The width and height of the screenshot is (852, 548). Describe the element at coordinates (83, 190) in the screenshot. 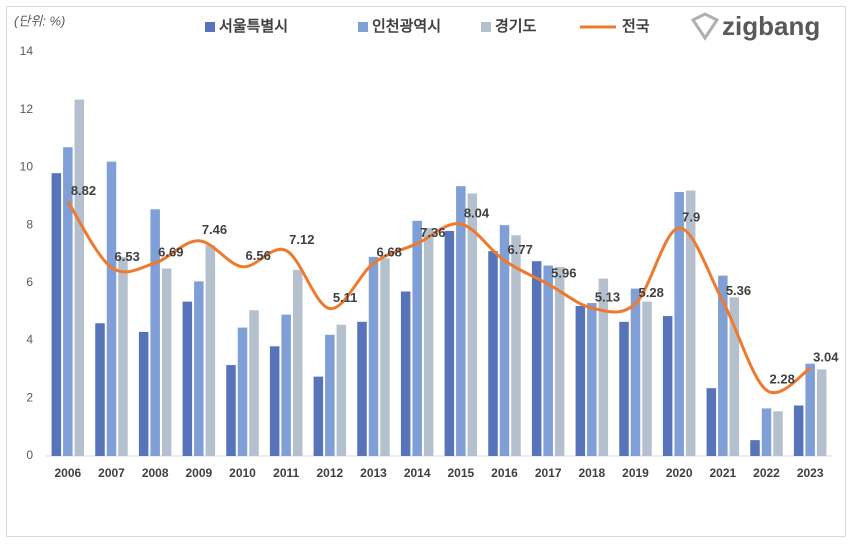

I see `data-label: 8.82` at that location.